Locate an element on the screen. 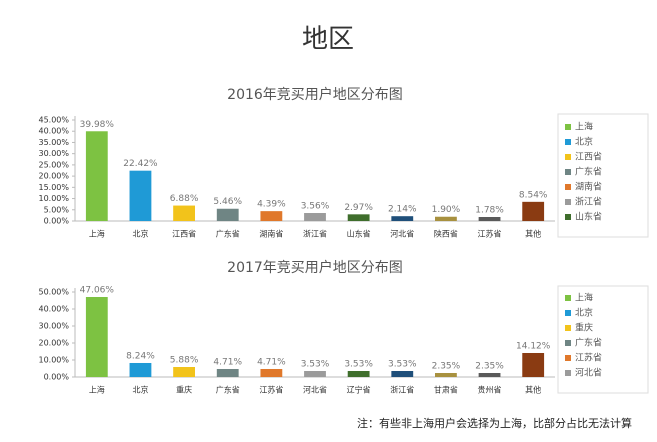  y-tick-label: 30.00% is located at coordinates (53, 326).